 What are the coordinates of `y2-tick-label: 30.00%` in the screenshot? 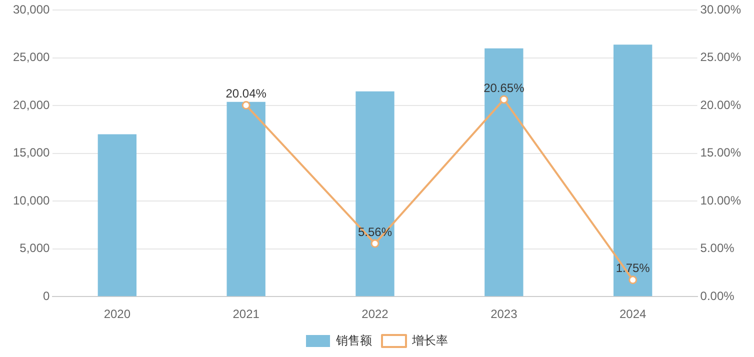 It's located at (721, 9).